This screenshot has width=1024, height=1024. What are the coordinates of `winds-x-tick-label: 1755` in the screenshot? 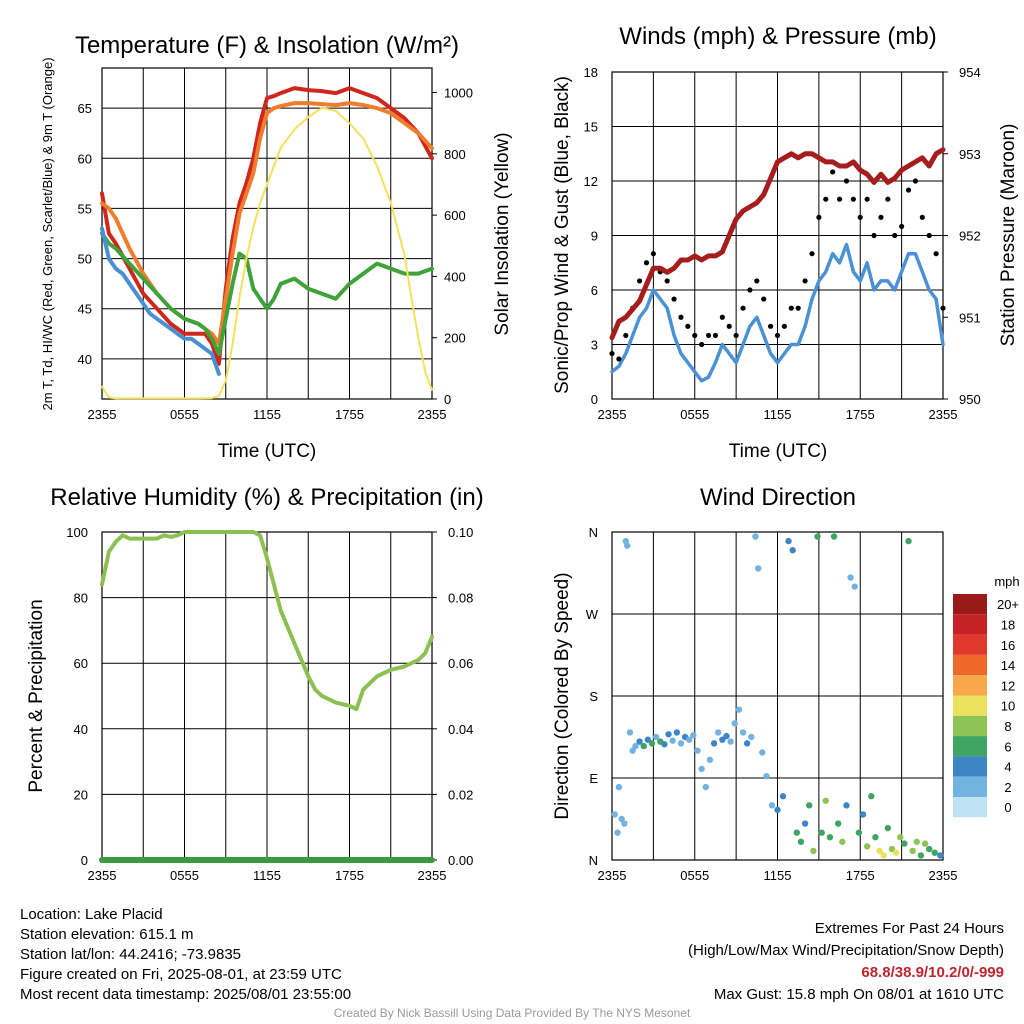 It's located at (860, 414).